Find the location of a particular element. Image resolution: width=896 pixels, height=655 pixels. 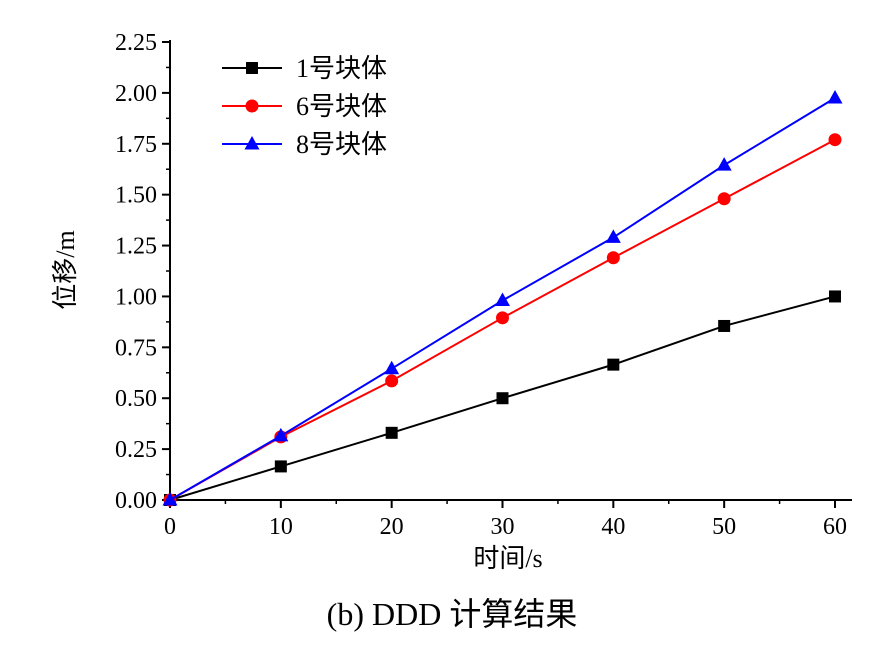

x-tick-label: 10 is located at coordinates (281, 527).